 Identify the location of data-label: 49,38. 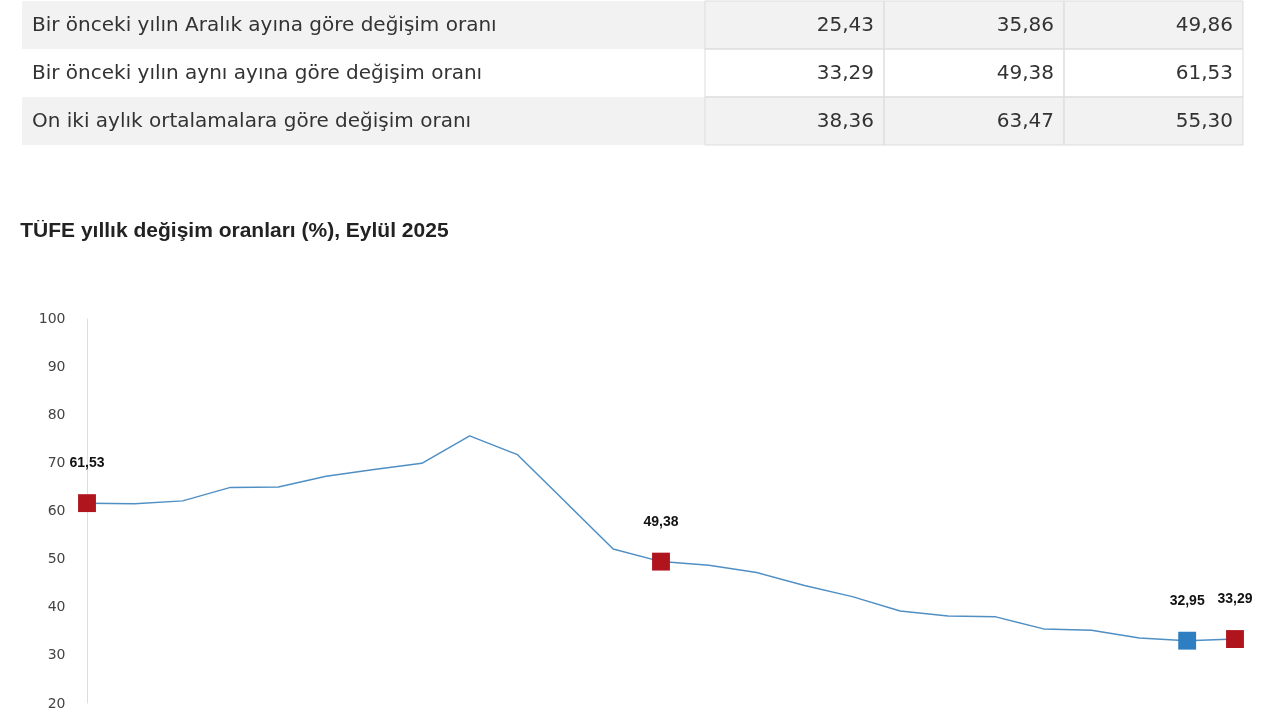
(661, 520).